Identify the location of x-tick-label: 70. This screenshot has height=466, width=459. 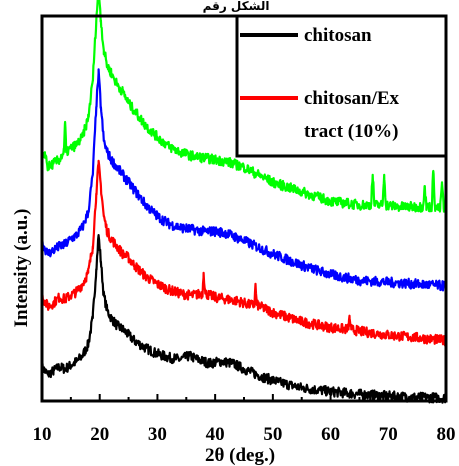
(388, 434).